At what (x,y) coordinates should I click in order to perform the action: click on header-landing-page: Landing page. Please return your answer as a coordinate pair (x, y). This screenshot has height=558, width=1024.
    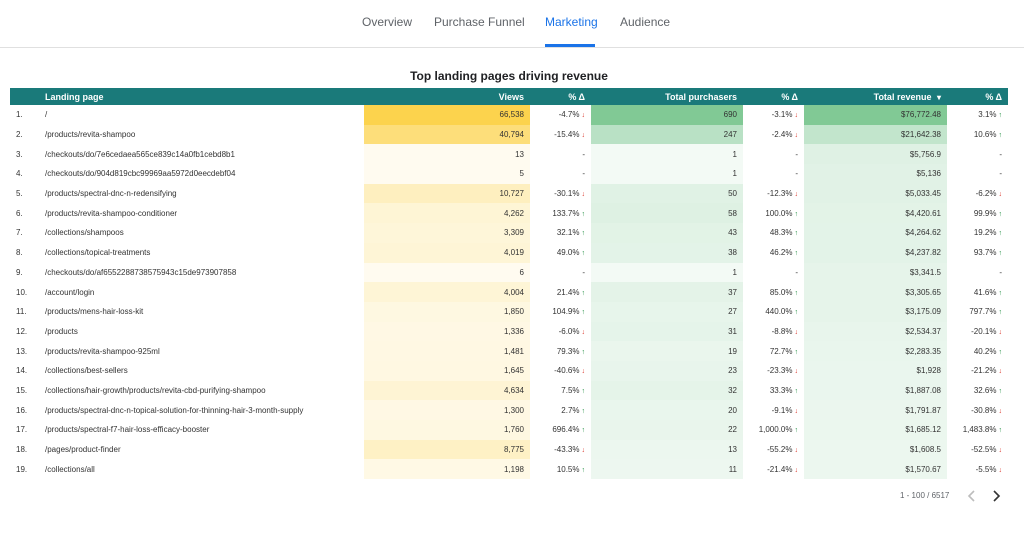
    Looking at the image, I should click on (201, 96).